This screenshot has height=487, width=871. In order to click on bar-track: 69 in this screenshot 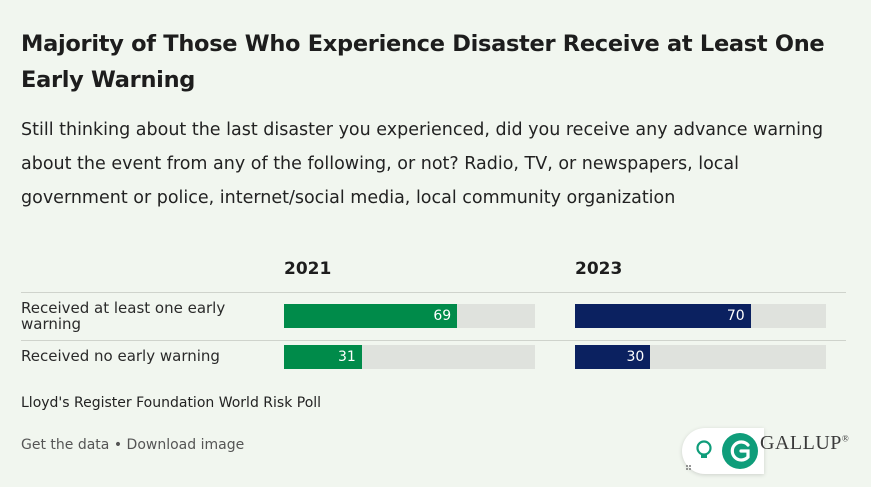, I will do `click(409, 316)`.